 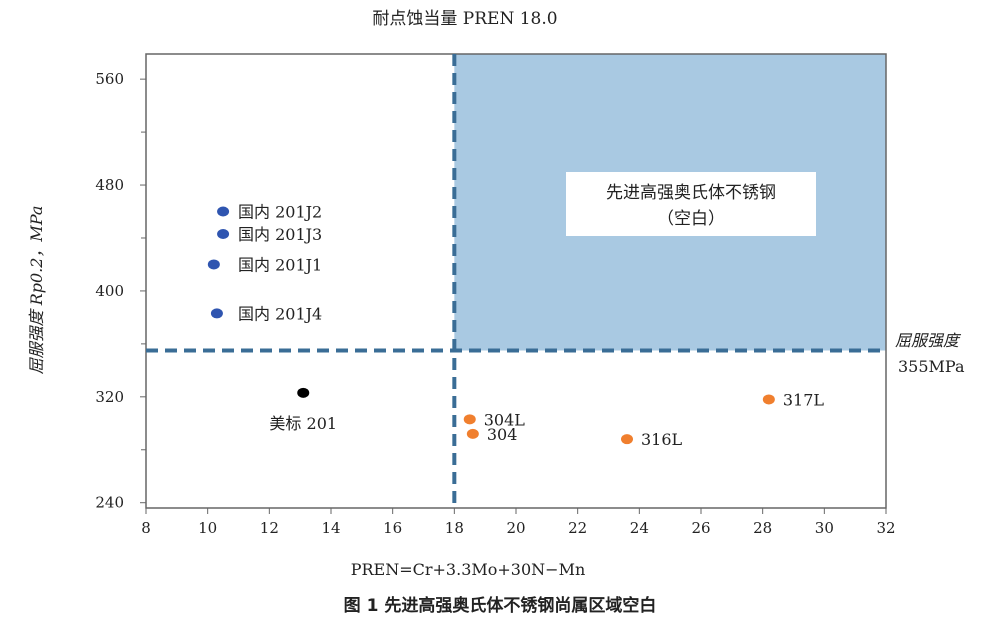 I want to click on threshold-label-line2: 355MPa, so click(x=931, y=366).